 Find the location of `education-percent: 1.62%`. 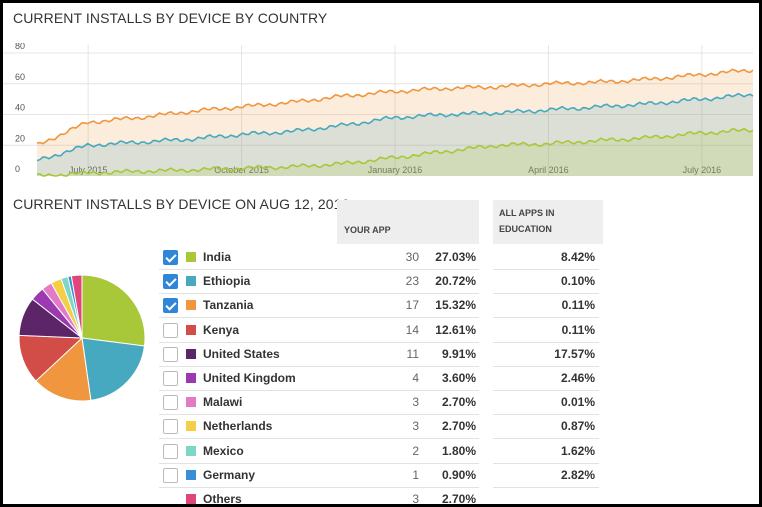

education-percent: 1.62% is located at coordinates (577, 450).